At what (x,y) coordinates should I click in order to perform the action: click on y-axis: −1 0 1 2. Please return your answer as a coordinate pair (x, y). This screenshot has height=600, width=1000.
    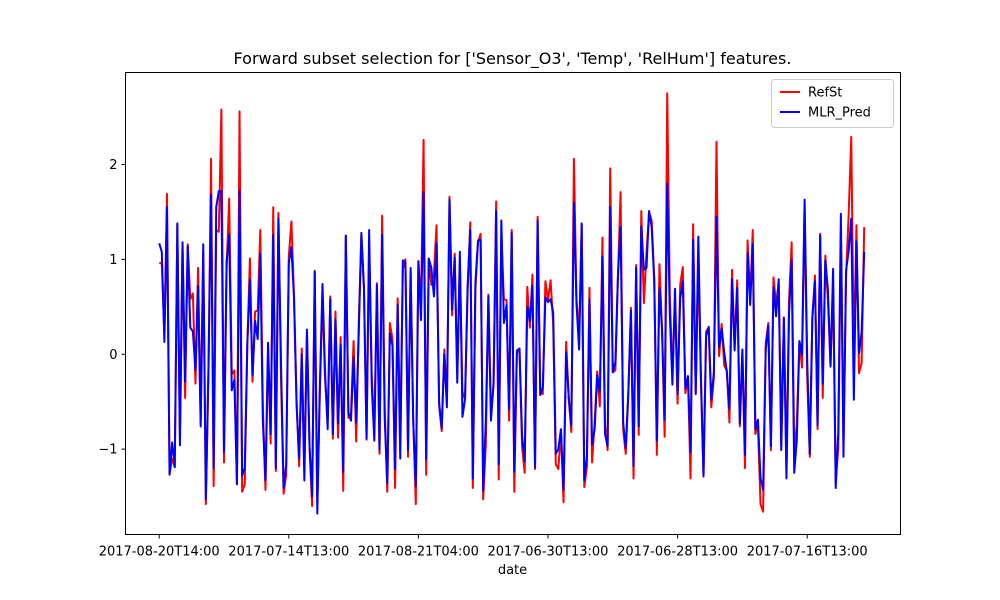
    Looking at the image, I should click on (112, 308).